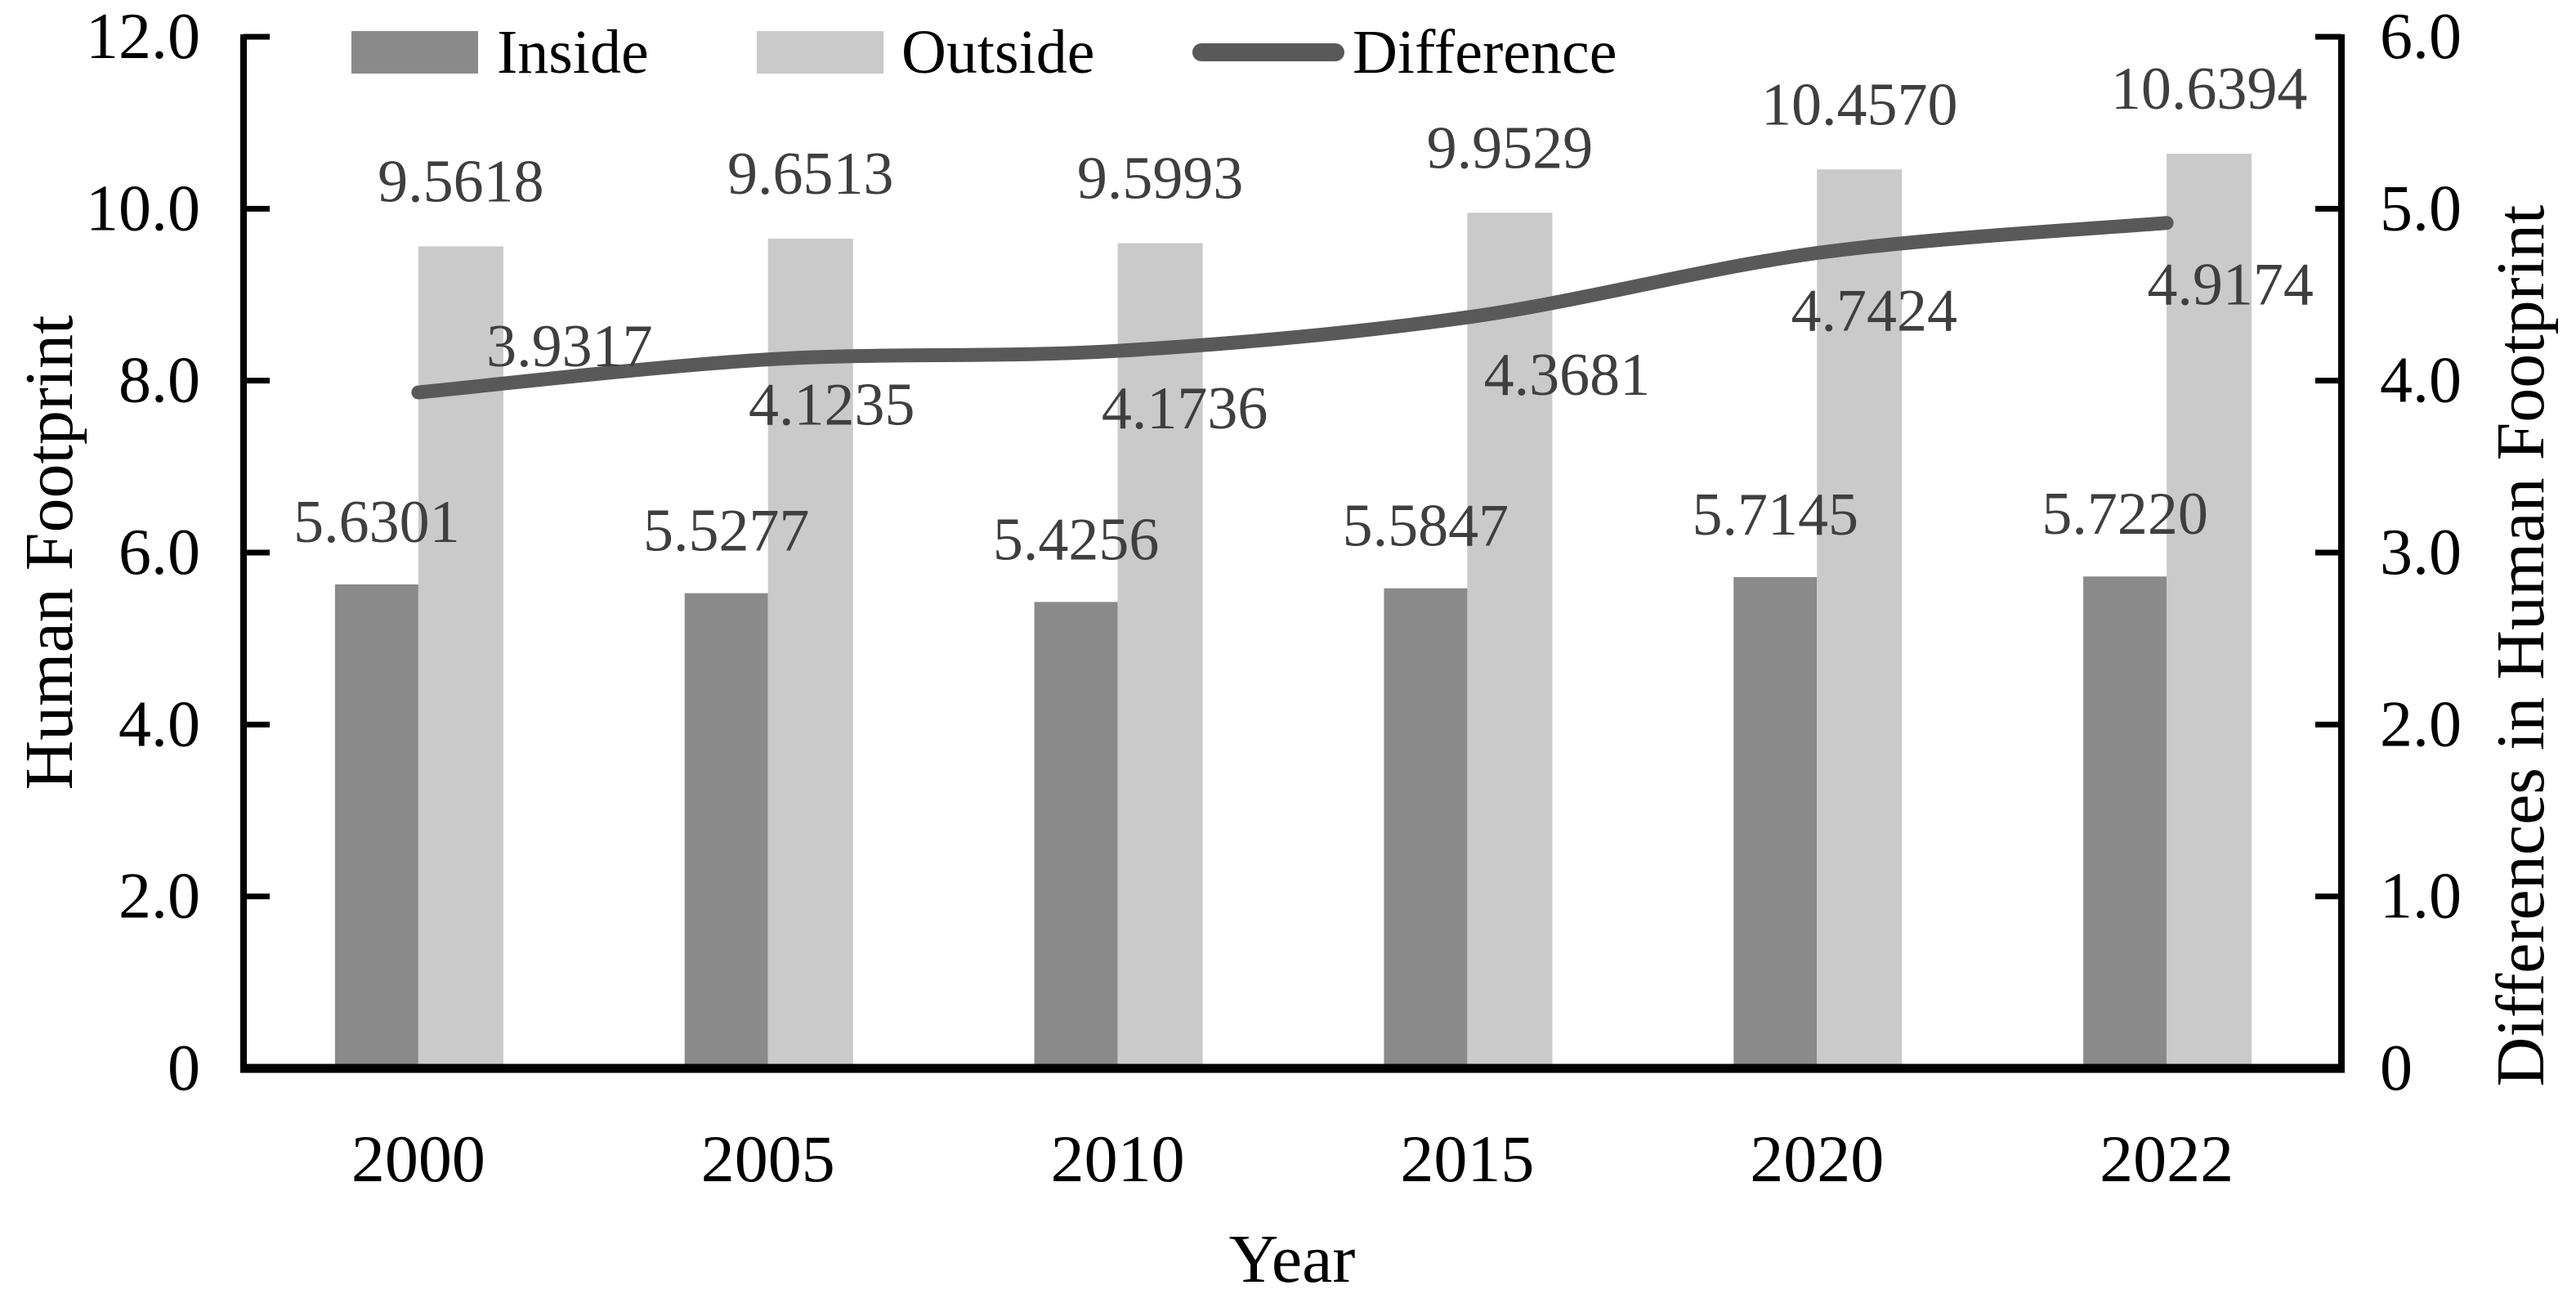  I want to click on bar-label-inside-2000: 5.6301, so click(376, 522).